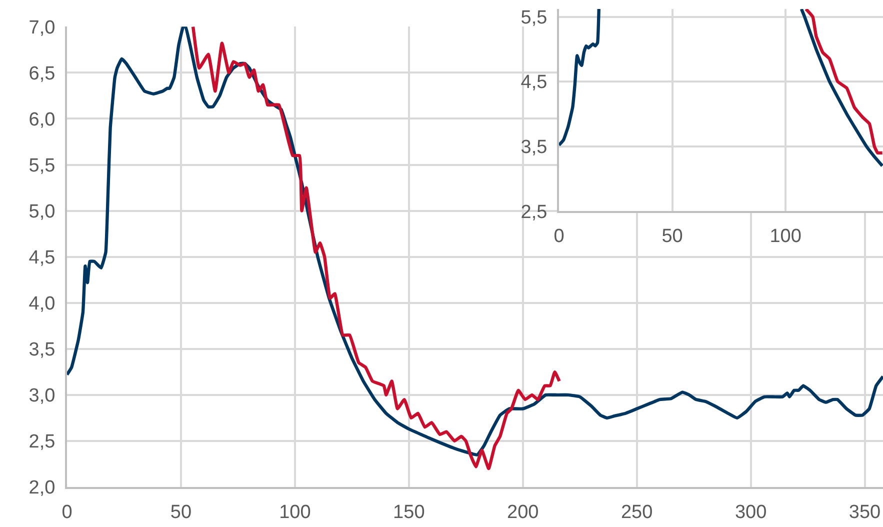  What do you see at coordinates (42, 27) in the screenshot?
I see `y-tick-label: 7,0` at bounding box center [42, 27].